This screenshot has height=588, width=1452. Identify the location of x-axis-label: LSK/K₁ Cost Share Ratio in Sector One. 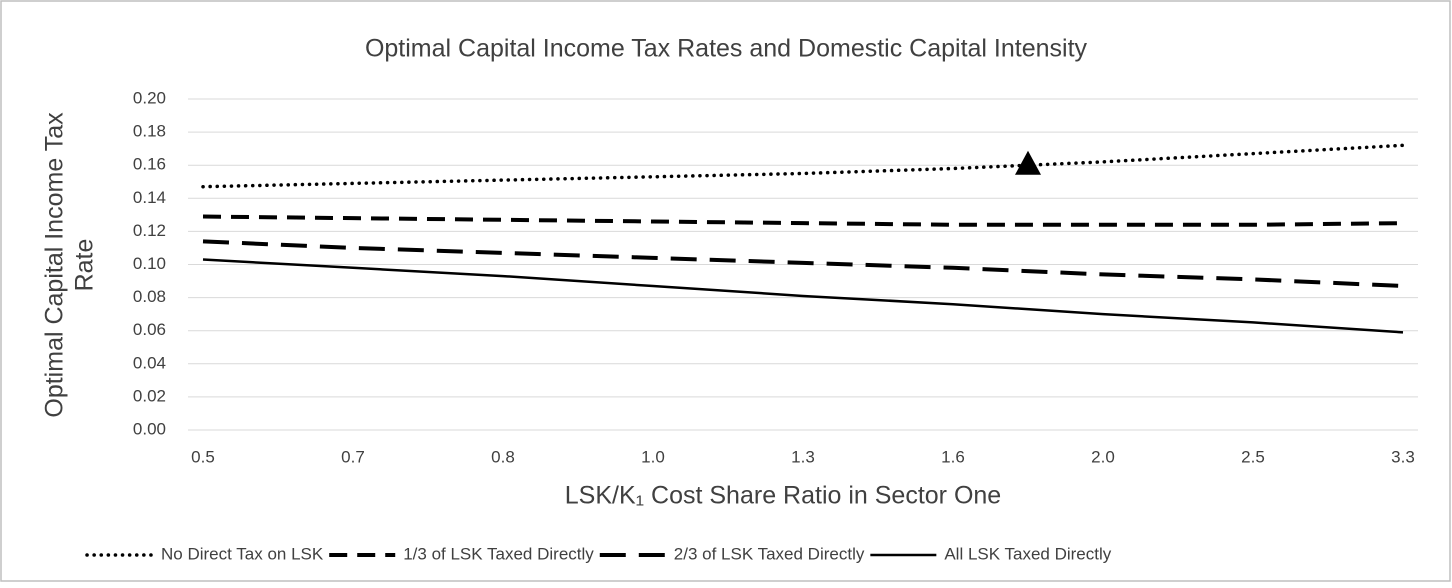
(783, 496).